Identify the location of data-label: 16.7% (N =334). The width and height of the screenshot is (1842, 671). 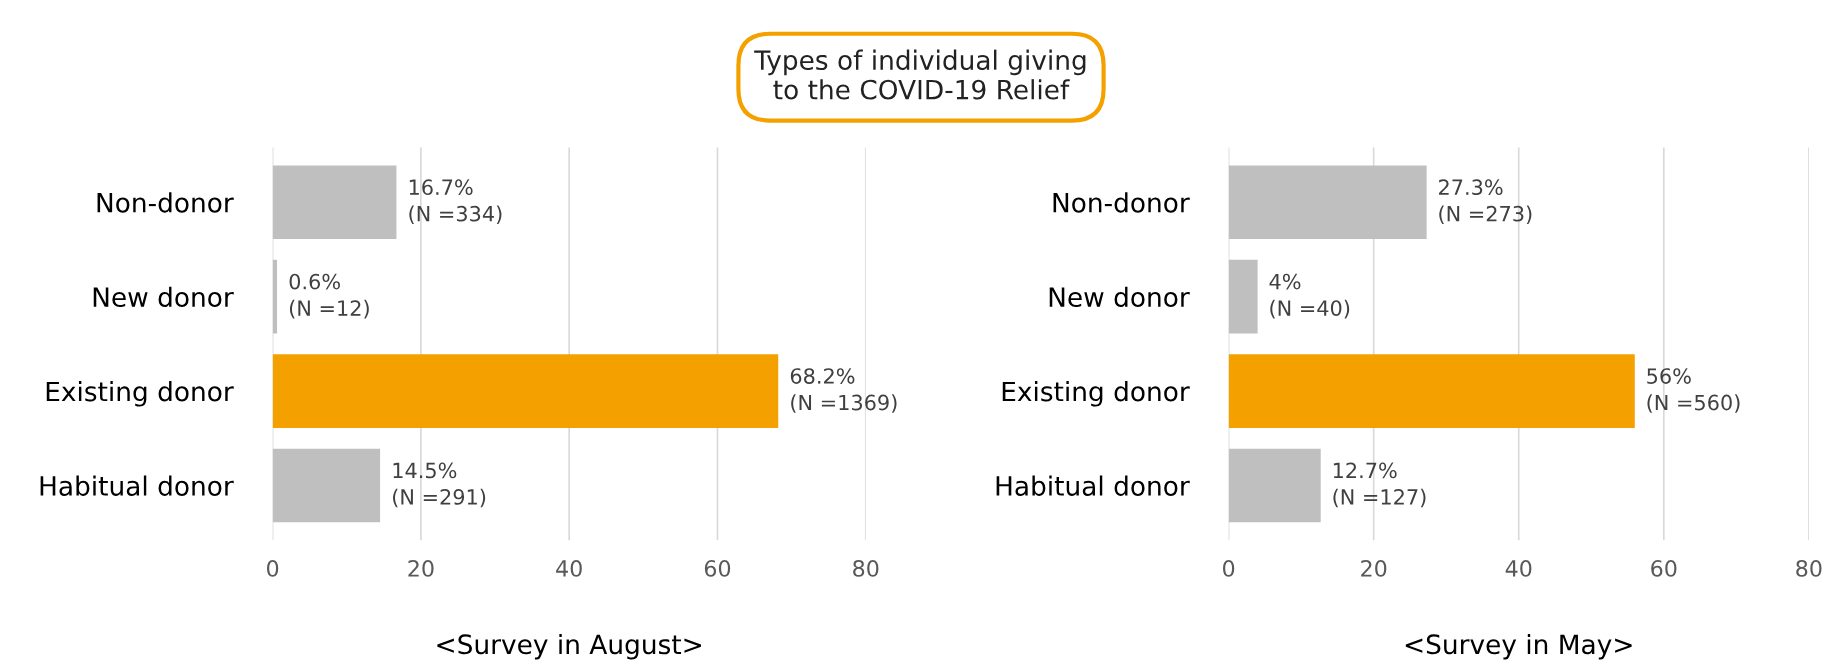
(455, 202).